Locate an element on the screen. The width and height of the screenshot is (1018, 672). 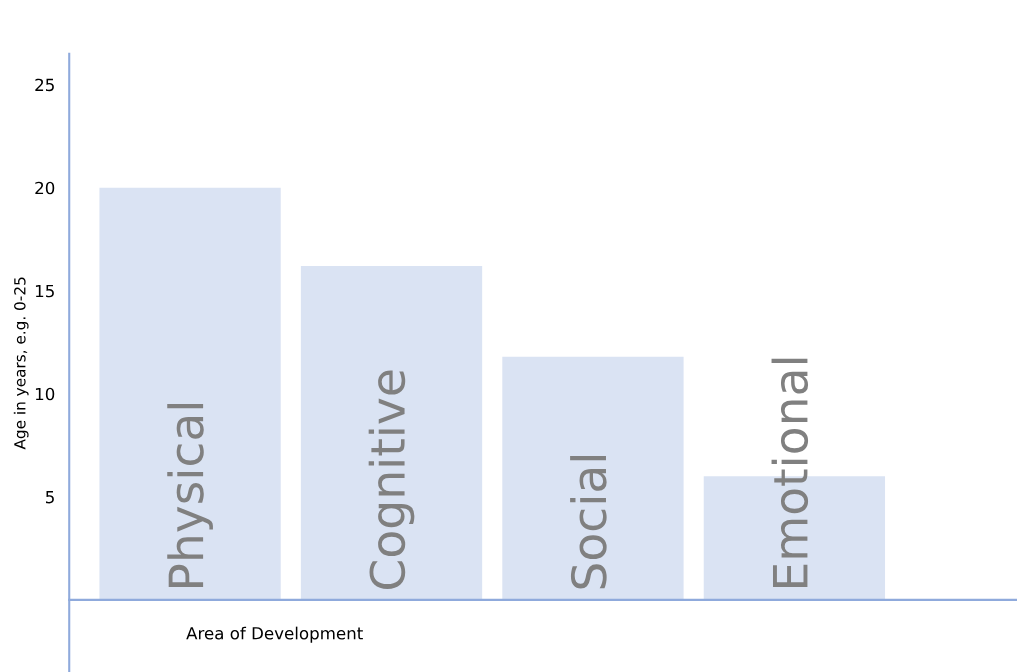
y-tick-label: 15 is located at coordinates (44, 291).